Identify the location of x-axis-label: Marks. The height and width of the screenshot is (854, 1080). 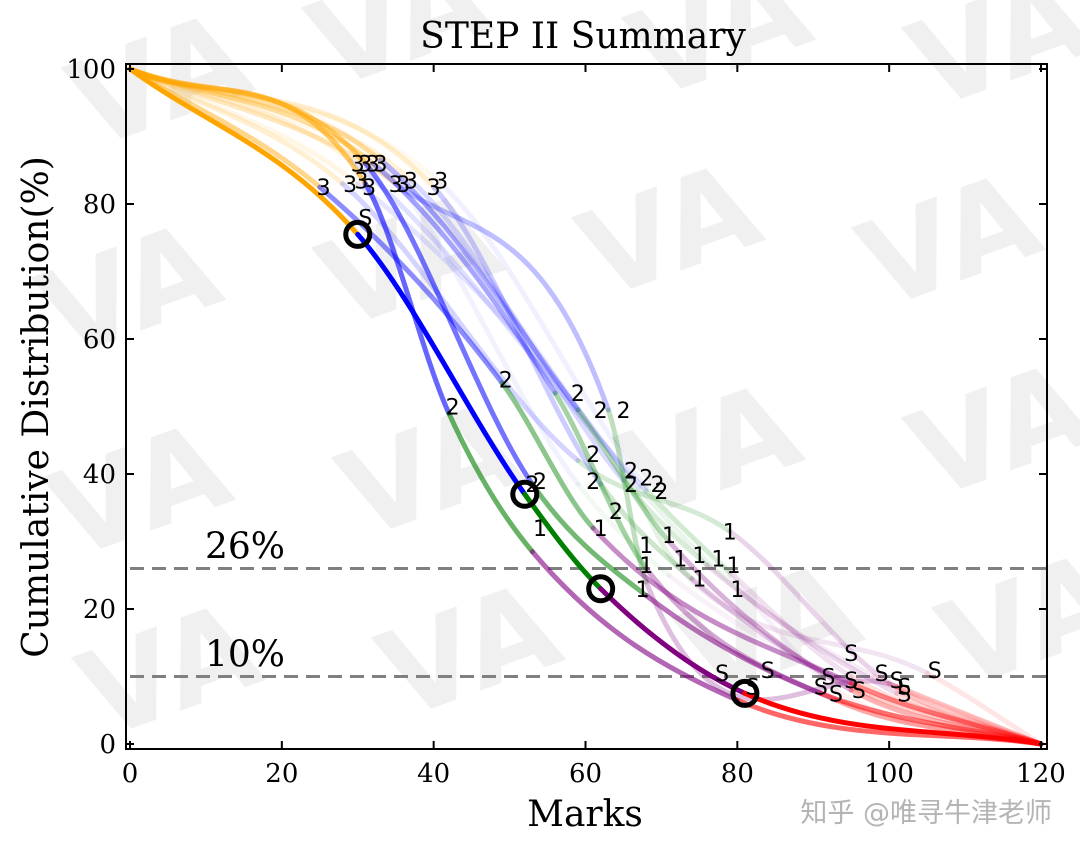
(585, 814).